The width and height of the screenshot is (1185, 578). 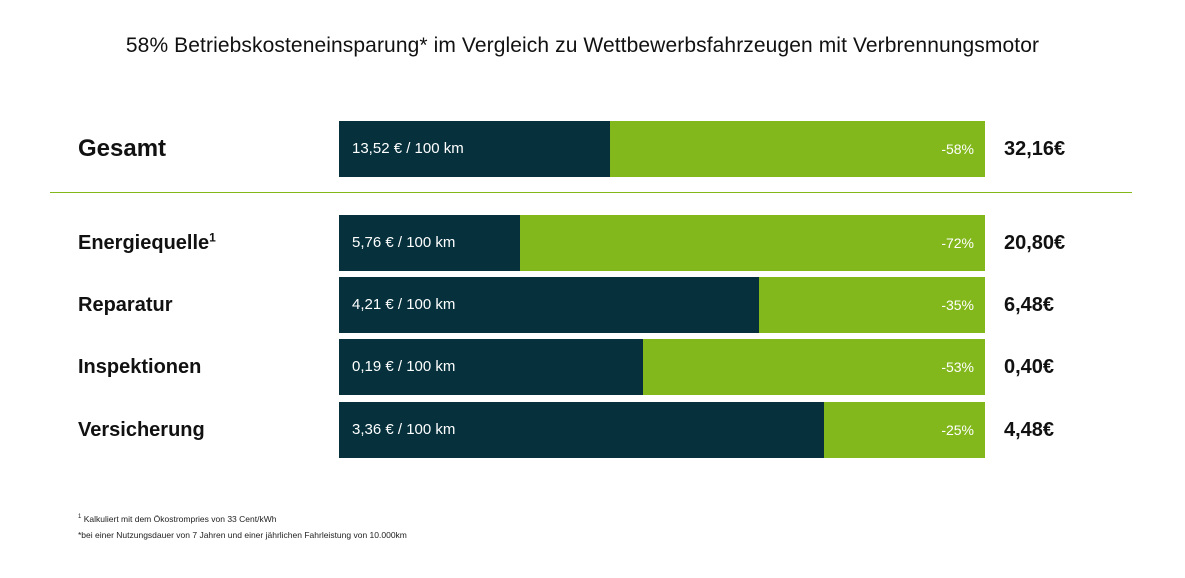 I want to click on bar-value-label: 5,76 € / 100 km, so click(x=404, y=242).